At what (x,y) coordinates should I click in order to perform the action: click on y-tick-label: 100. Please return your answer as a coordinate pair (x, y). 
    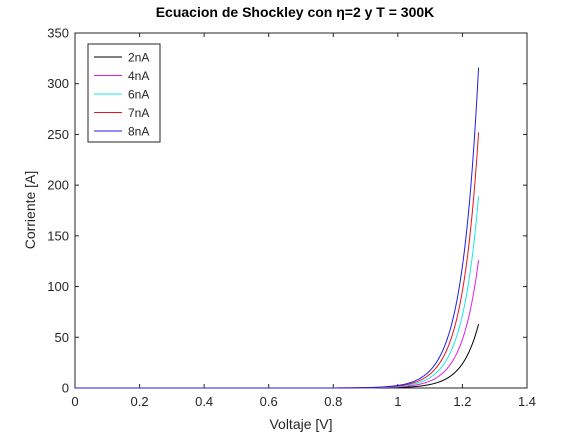
    Looking at the image, I should click on (58, 286).